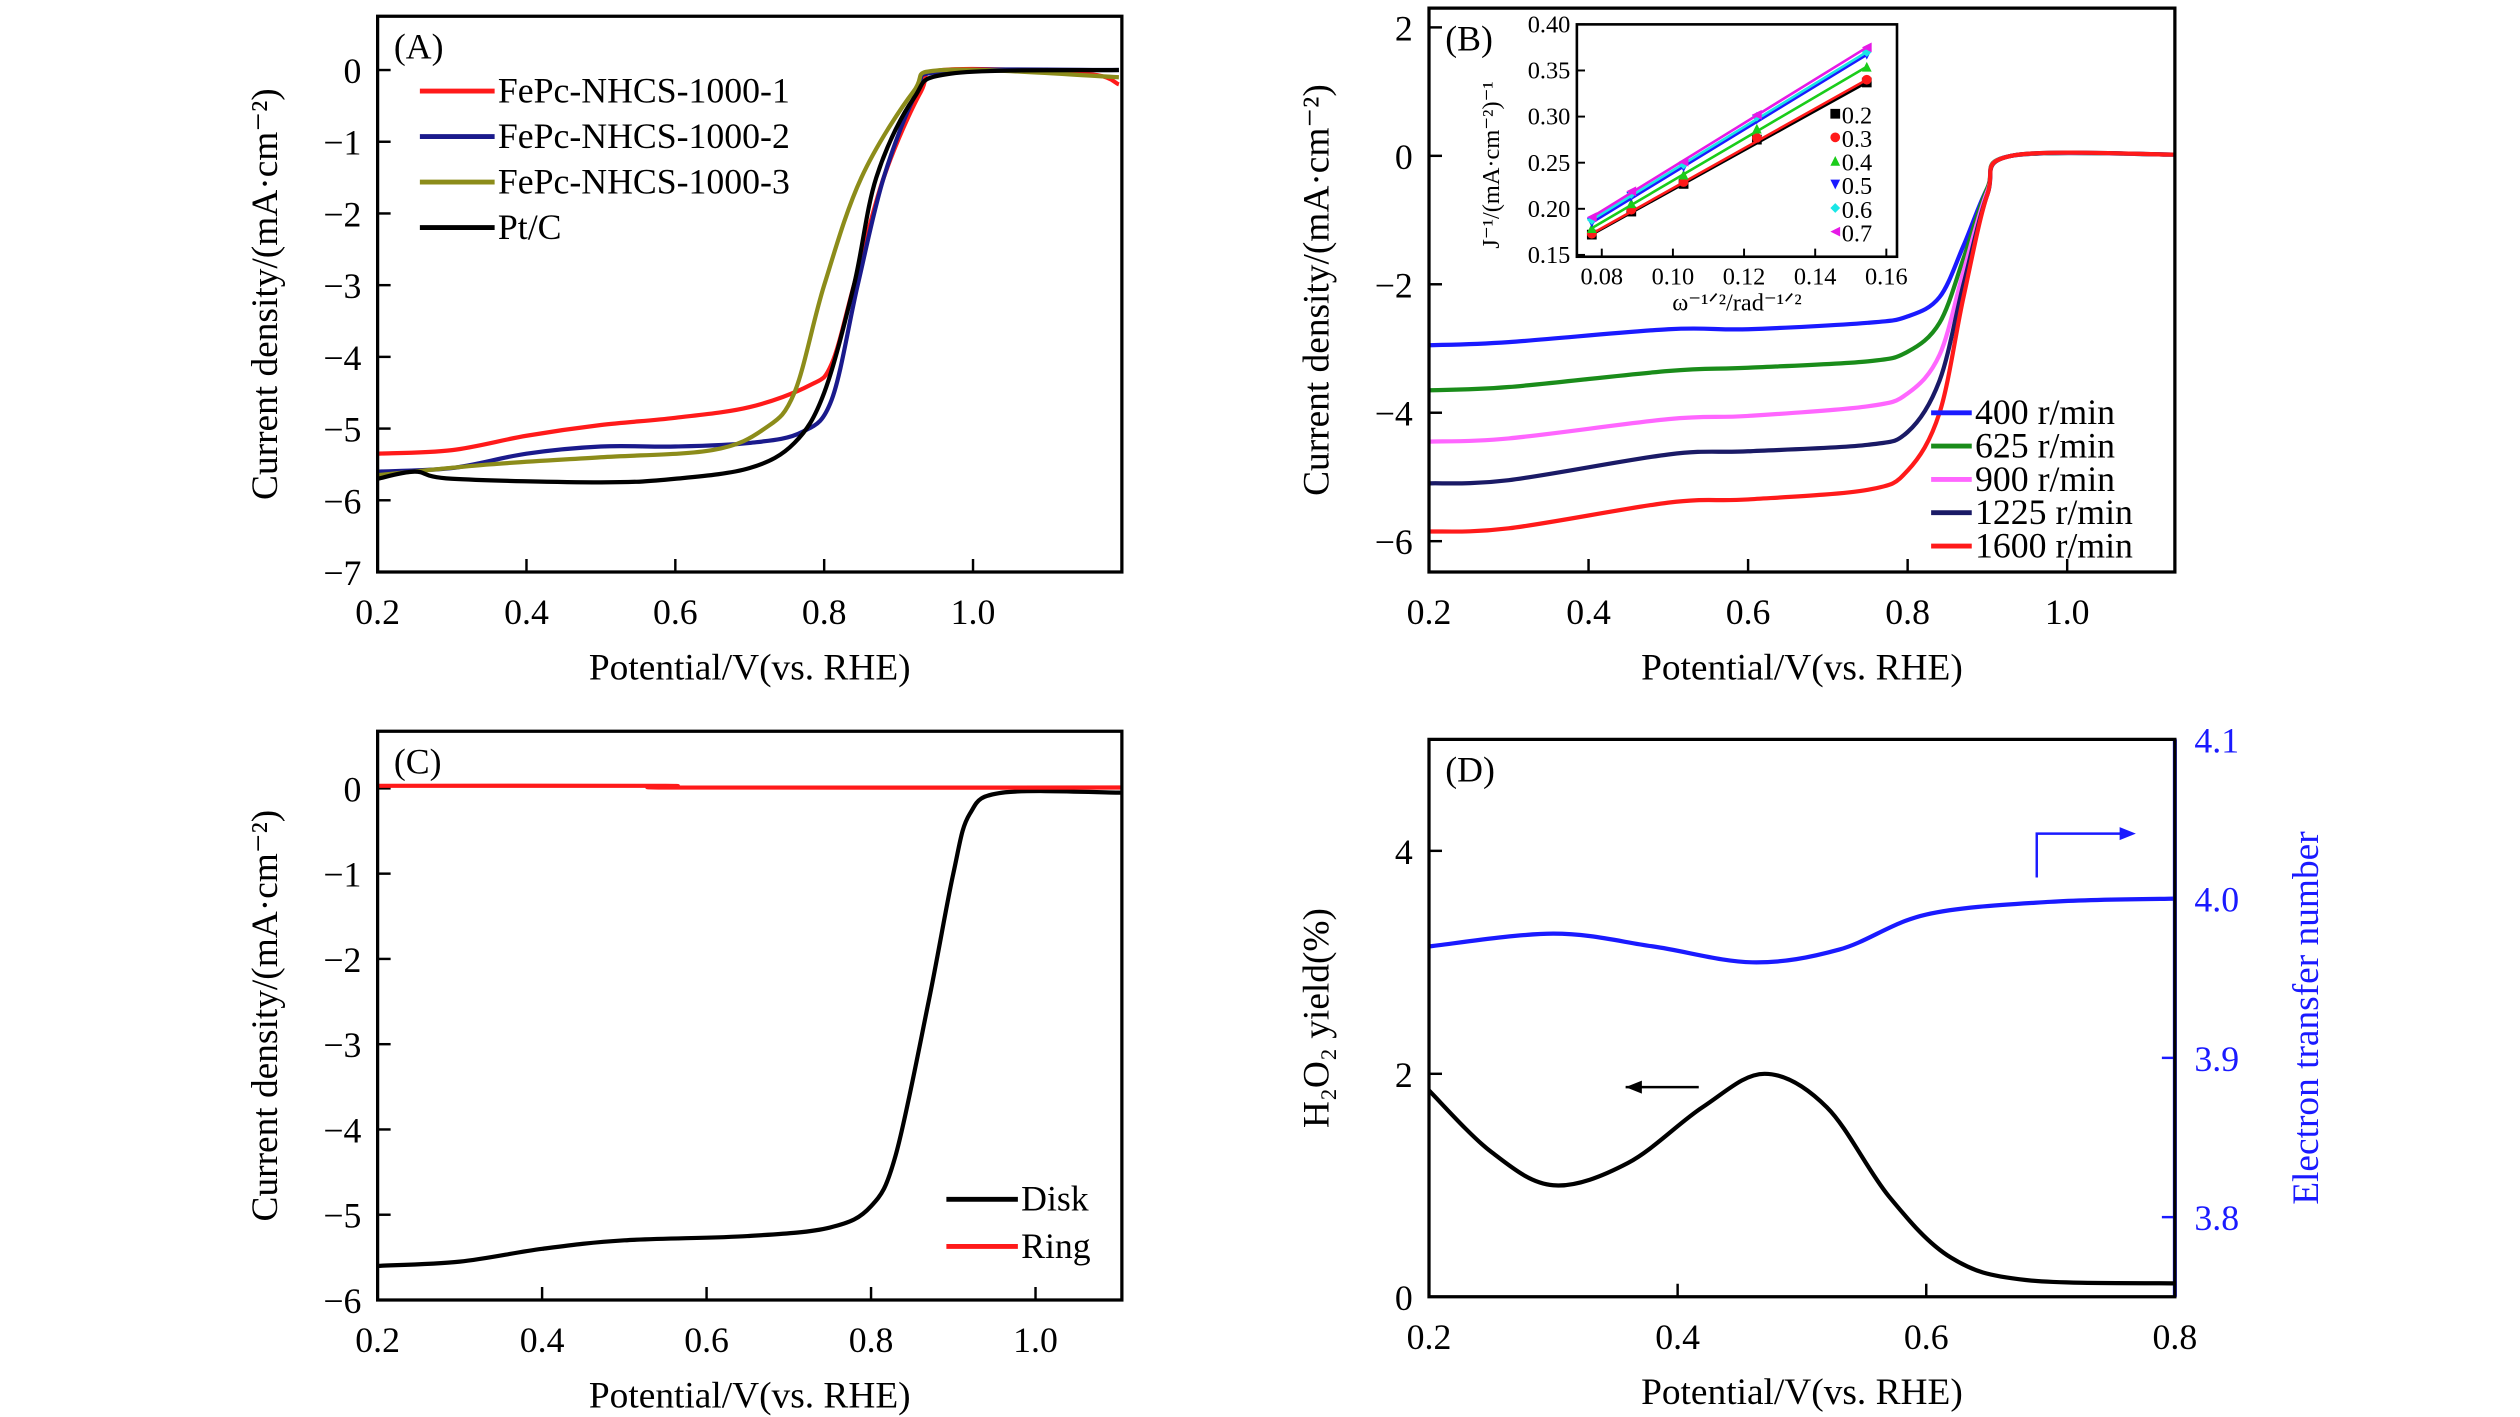 The height and width of the screenshot is (1417, 2520). What do you see at coordinates (1601, 276) in the screenshot?
I see `inset-x-tick-label: 0.08` at bounding box center [1601, 276].